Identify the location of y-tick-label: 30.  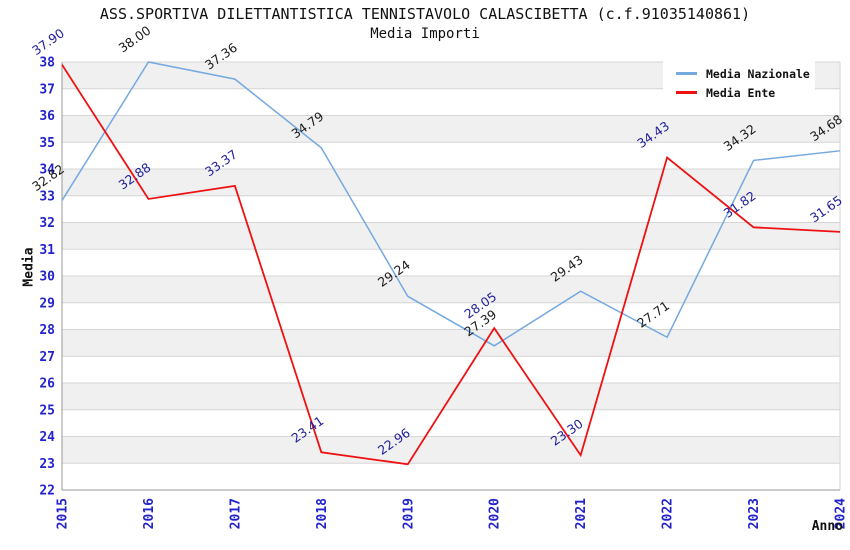
(47, 277).